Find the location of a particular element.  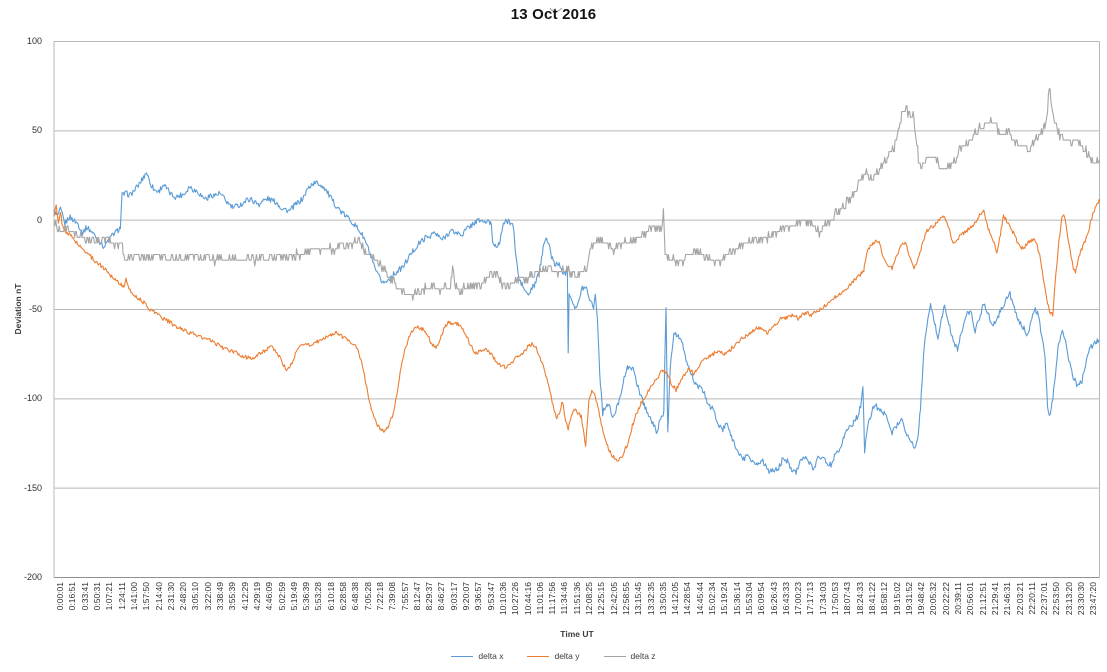

y-tick-label: -150 is located at coordinates (32, 487).